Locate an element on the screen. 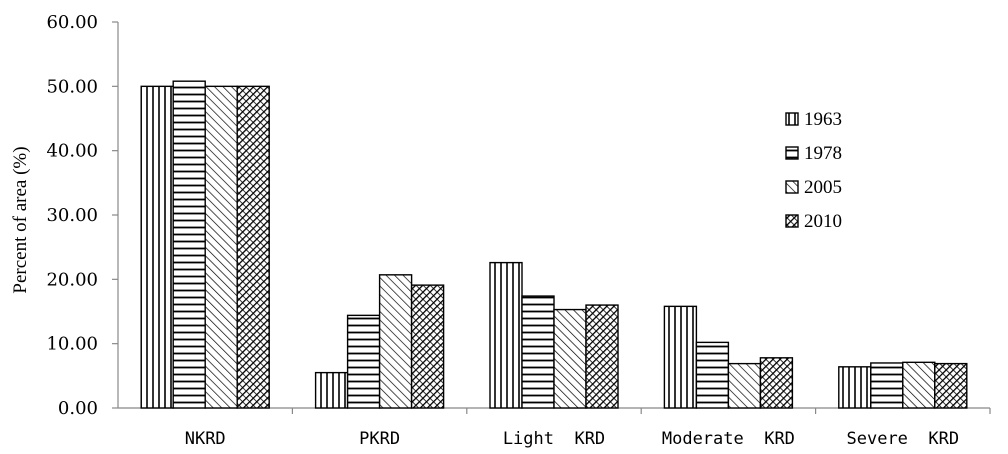  y-axis-ticks: 0.00 10.00 20.00 30.00 40.00 50.00 60.00 is located at coordinates (82, 215).